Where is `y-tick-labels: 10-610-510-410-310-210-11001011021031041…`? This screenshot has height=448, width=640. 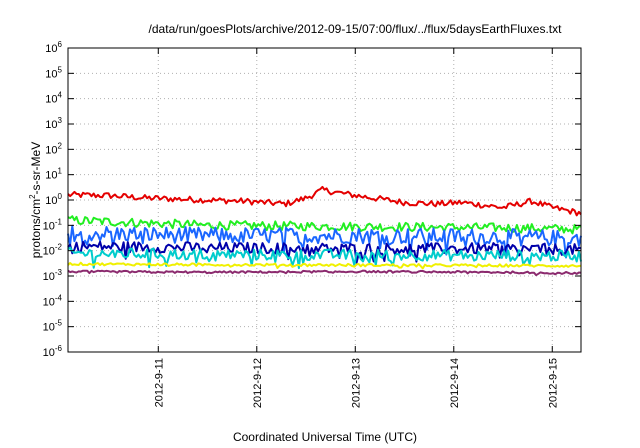
y-tick-labels: 10-610-510-410-310-210-11001011021031041… is located at coordinates (53, 199).